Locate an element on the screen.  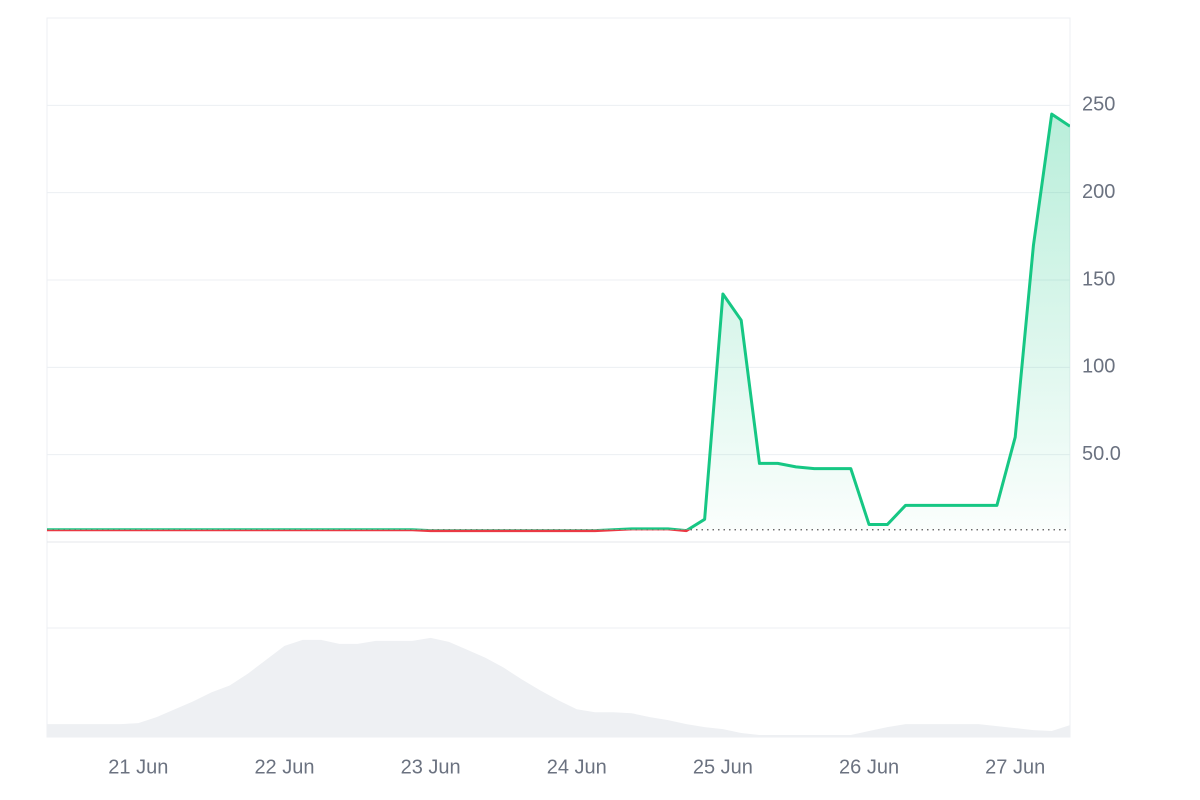
x-tick-label: 27 Jun is located at coordinates (1015, 767).